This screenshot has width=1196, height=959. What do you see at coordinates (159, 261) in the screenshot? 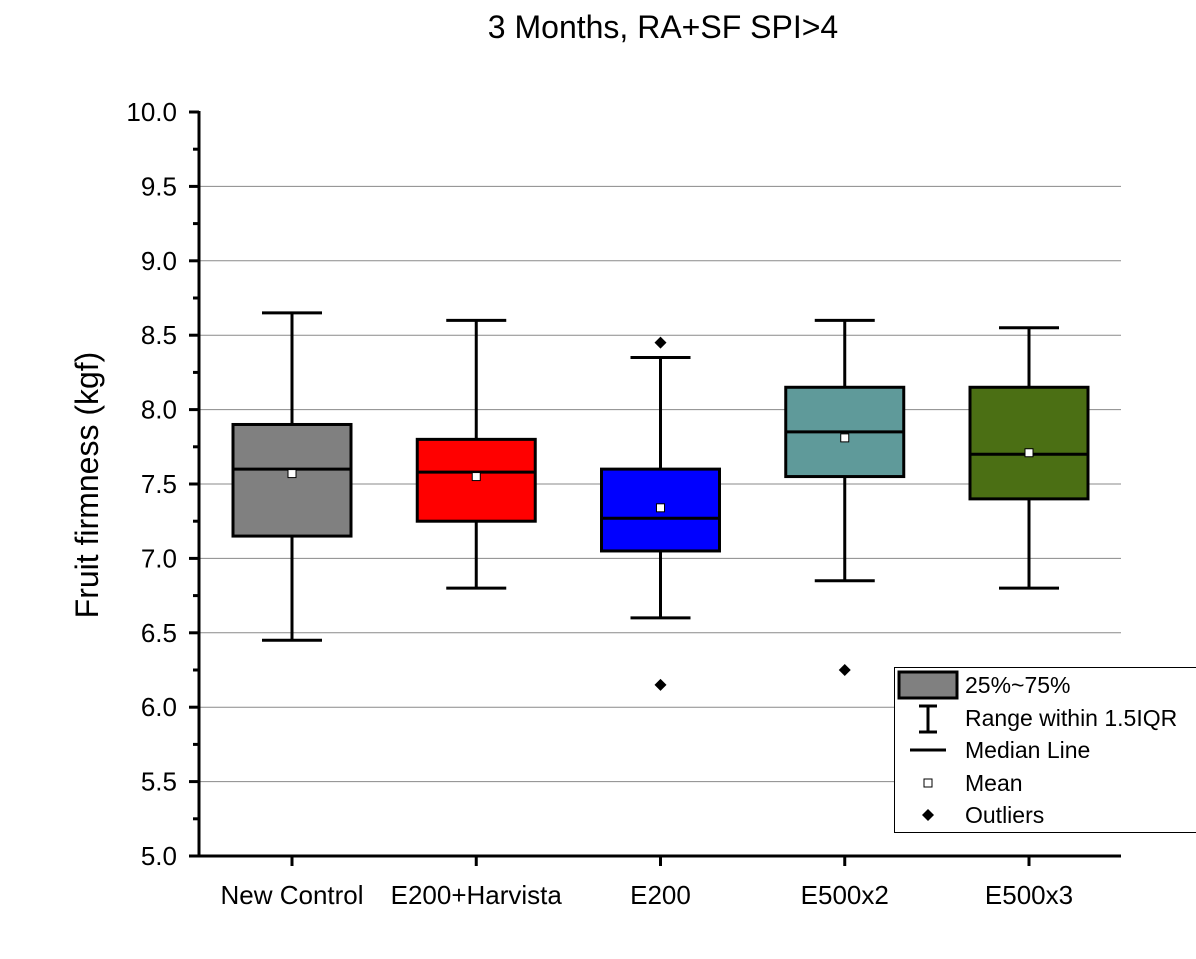
I see `y-tick-label: 9.0` at bounding box center [159, 261].